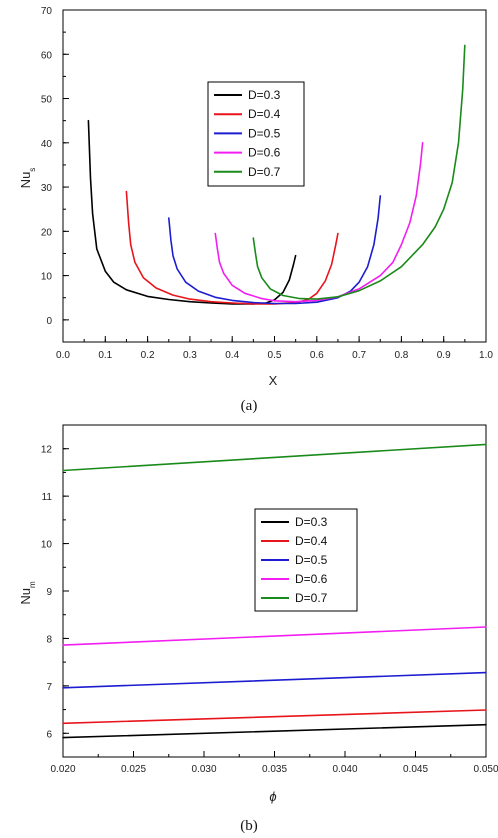 Image resolution: width=498 pixels, height=838 pixels. I want to click on y-tick-label: 50, so click(47, 100).